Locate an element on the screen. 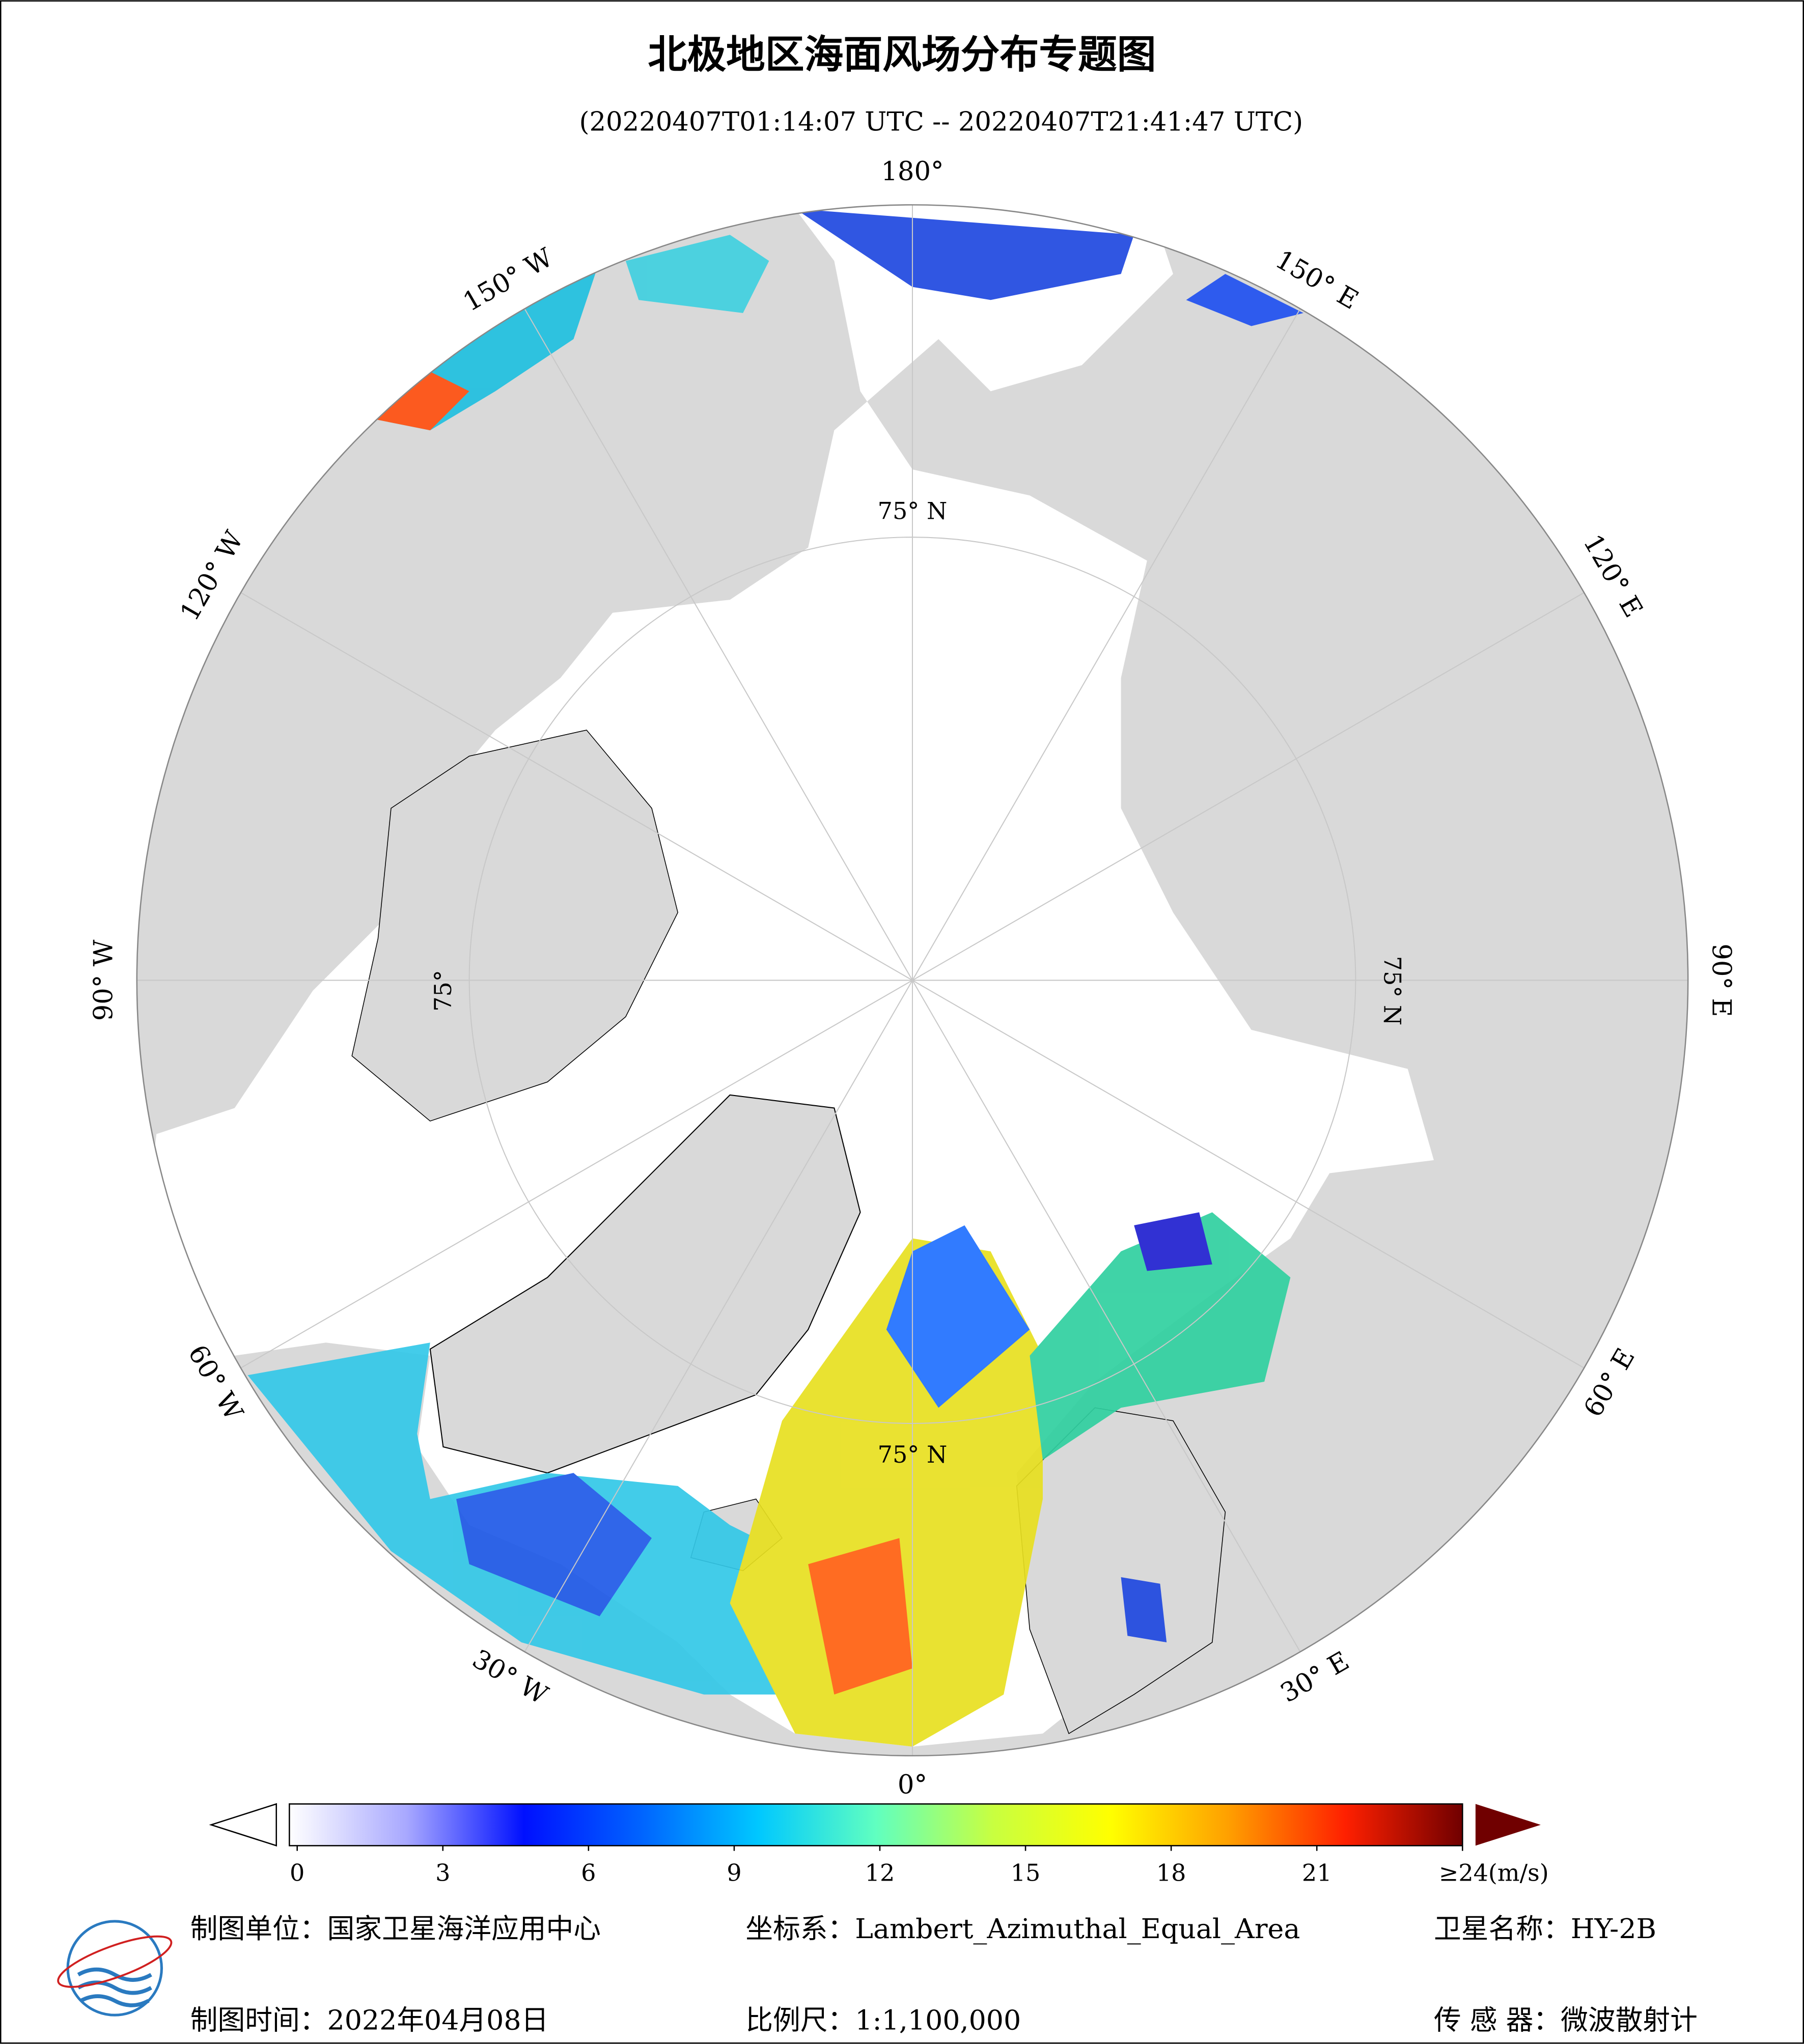 The image size is (1804, 2044). colorbar: 0 3 6 9 12 15 18 21 ≥24(m/s) is located at coordinates (879, 1845).